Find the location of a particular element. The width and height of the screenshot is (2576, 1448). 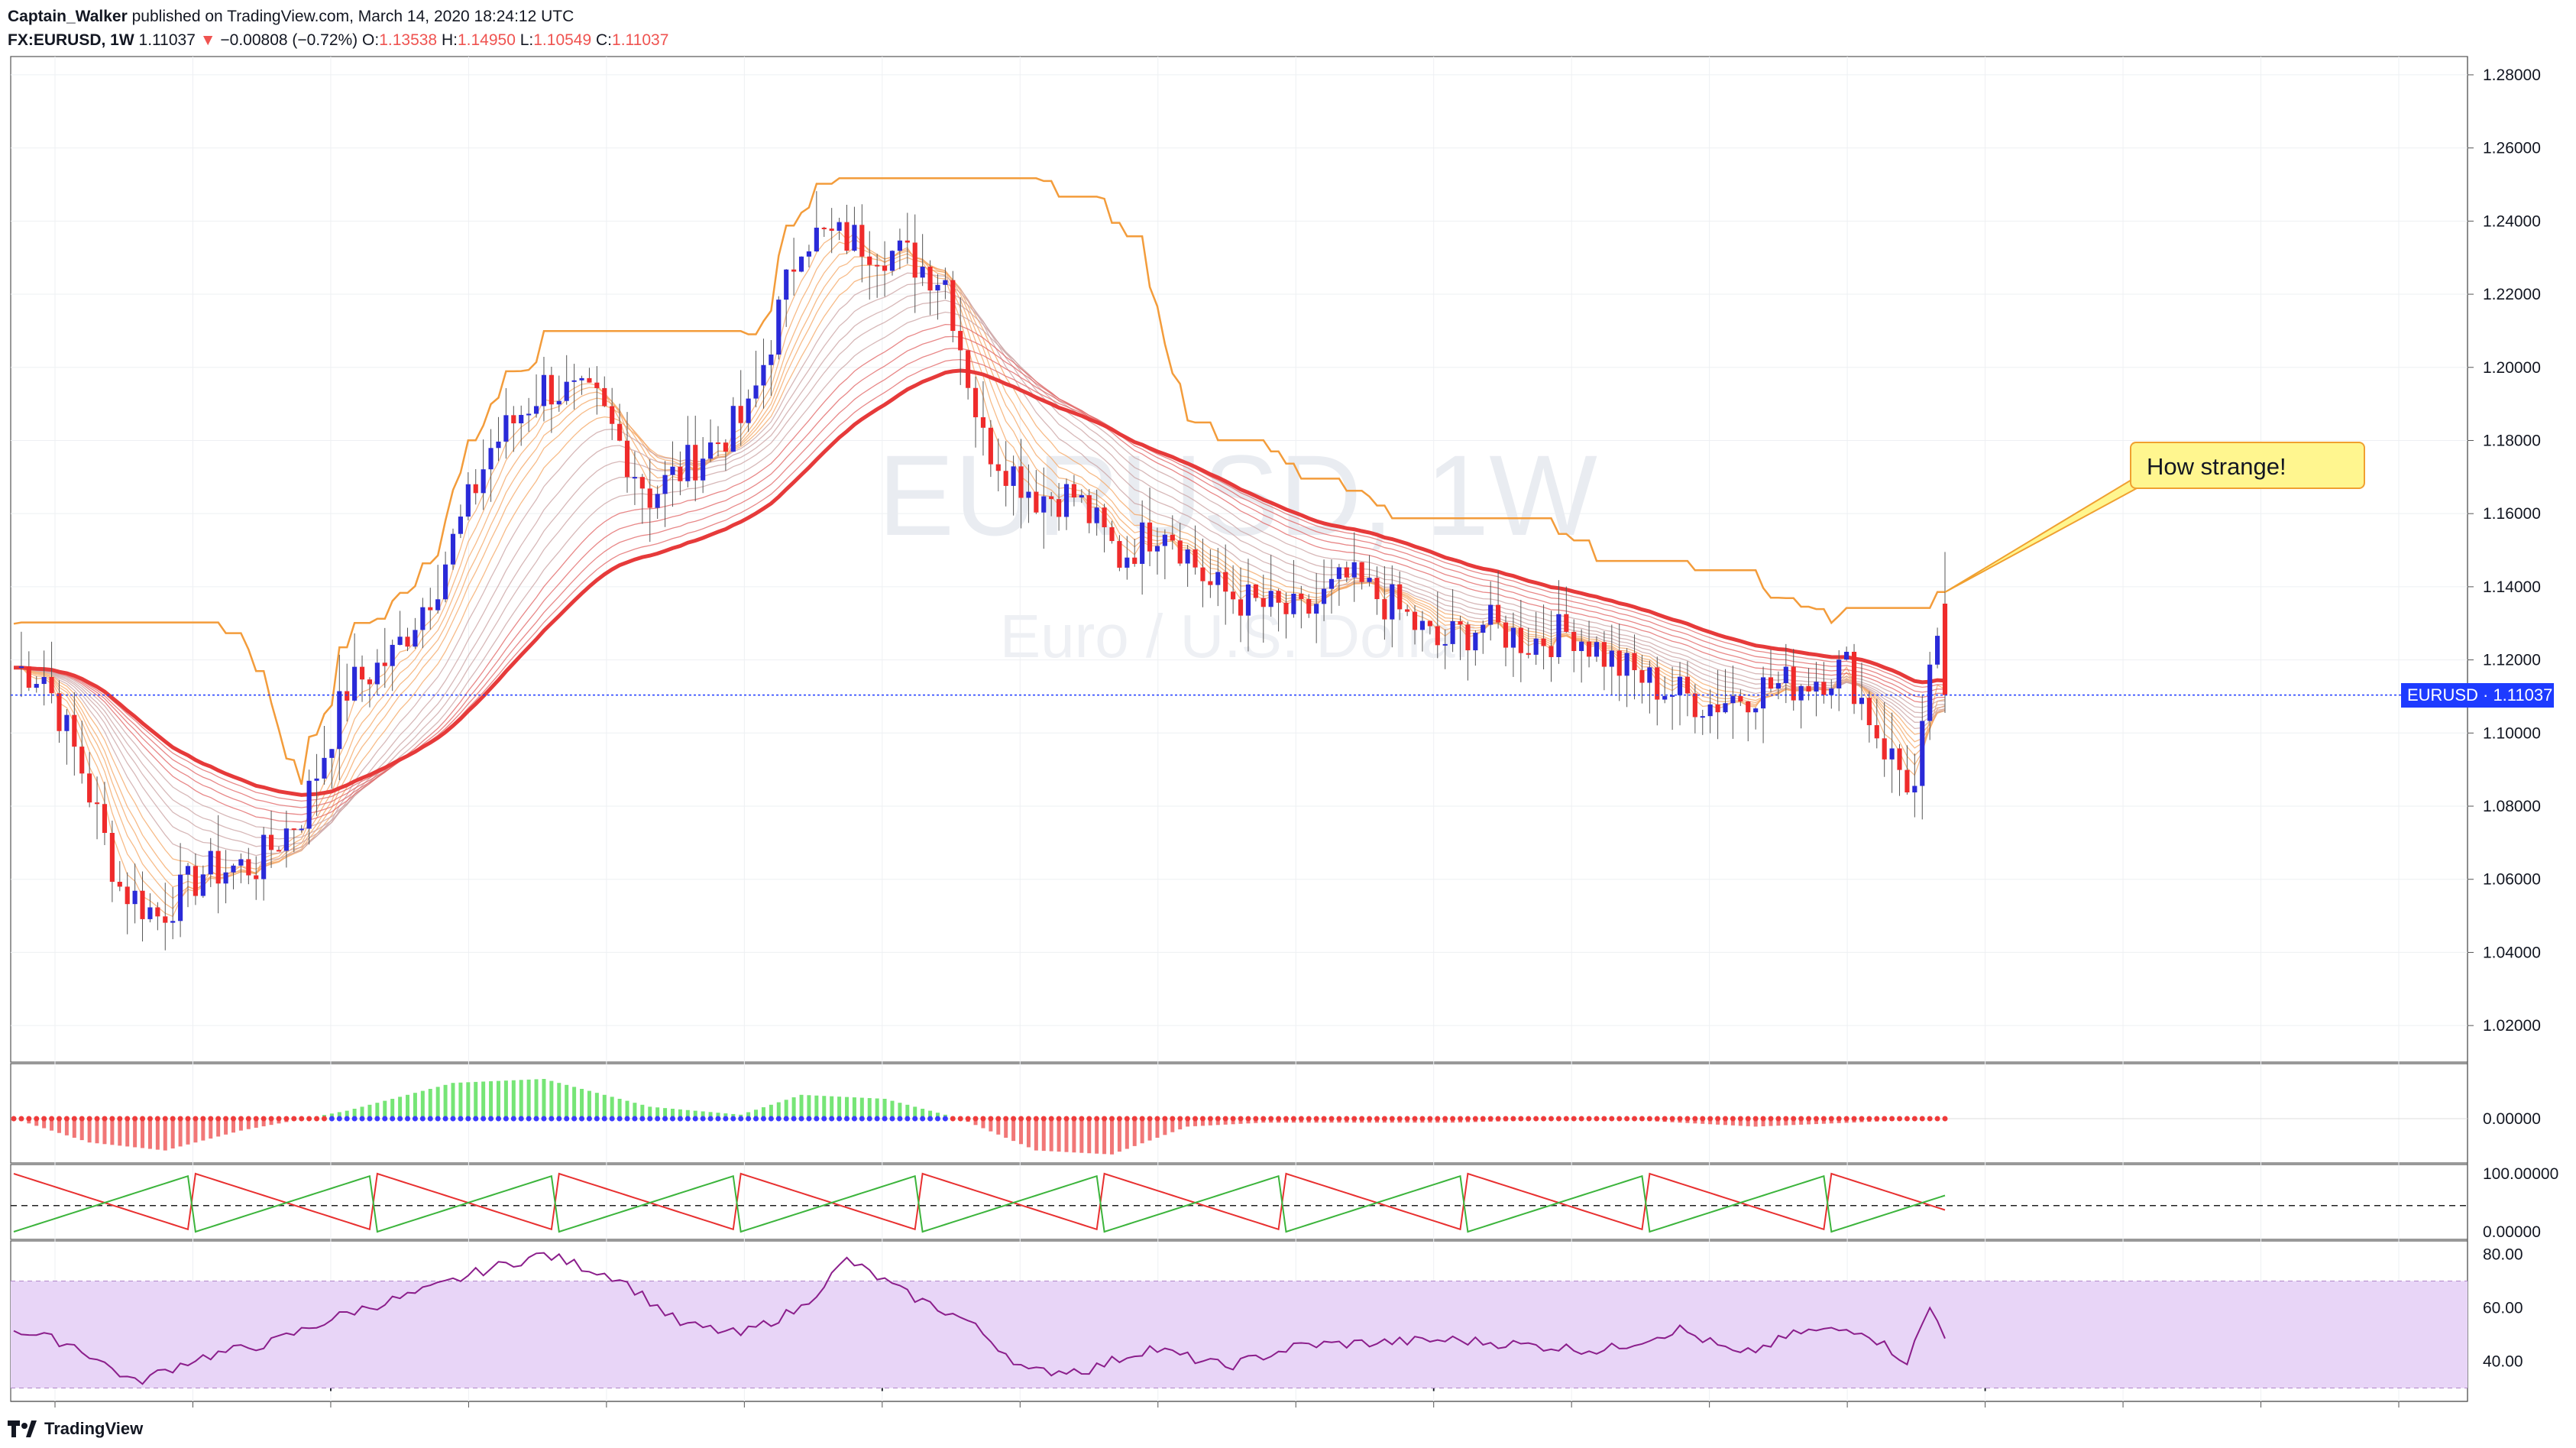

symbol-label: FX:EURUSD, 1W is located at coordinates (71, 40).